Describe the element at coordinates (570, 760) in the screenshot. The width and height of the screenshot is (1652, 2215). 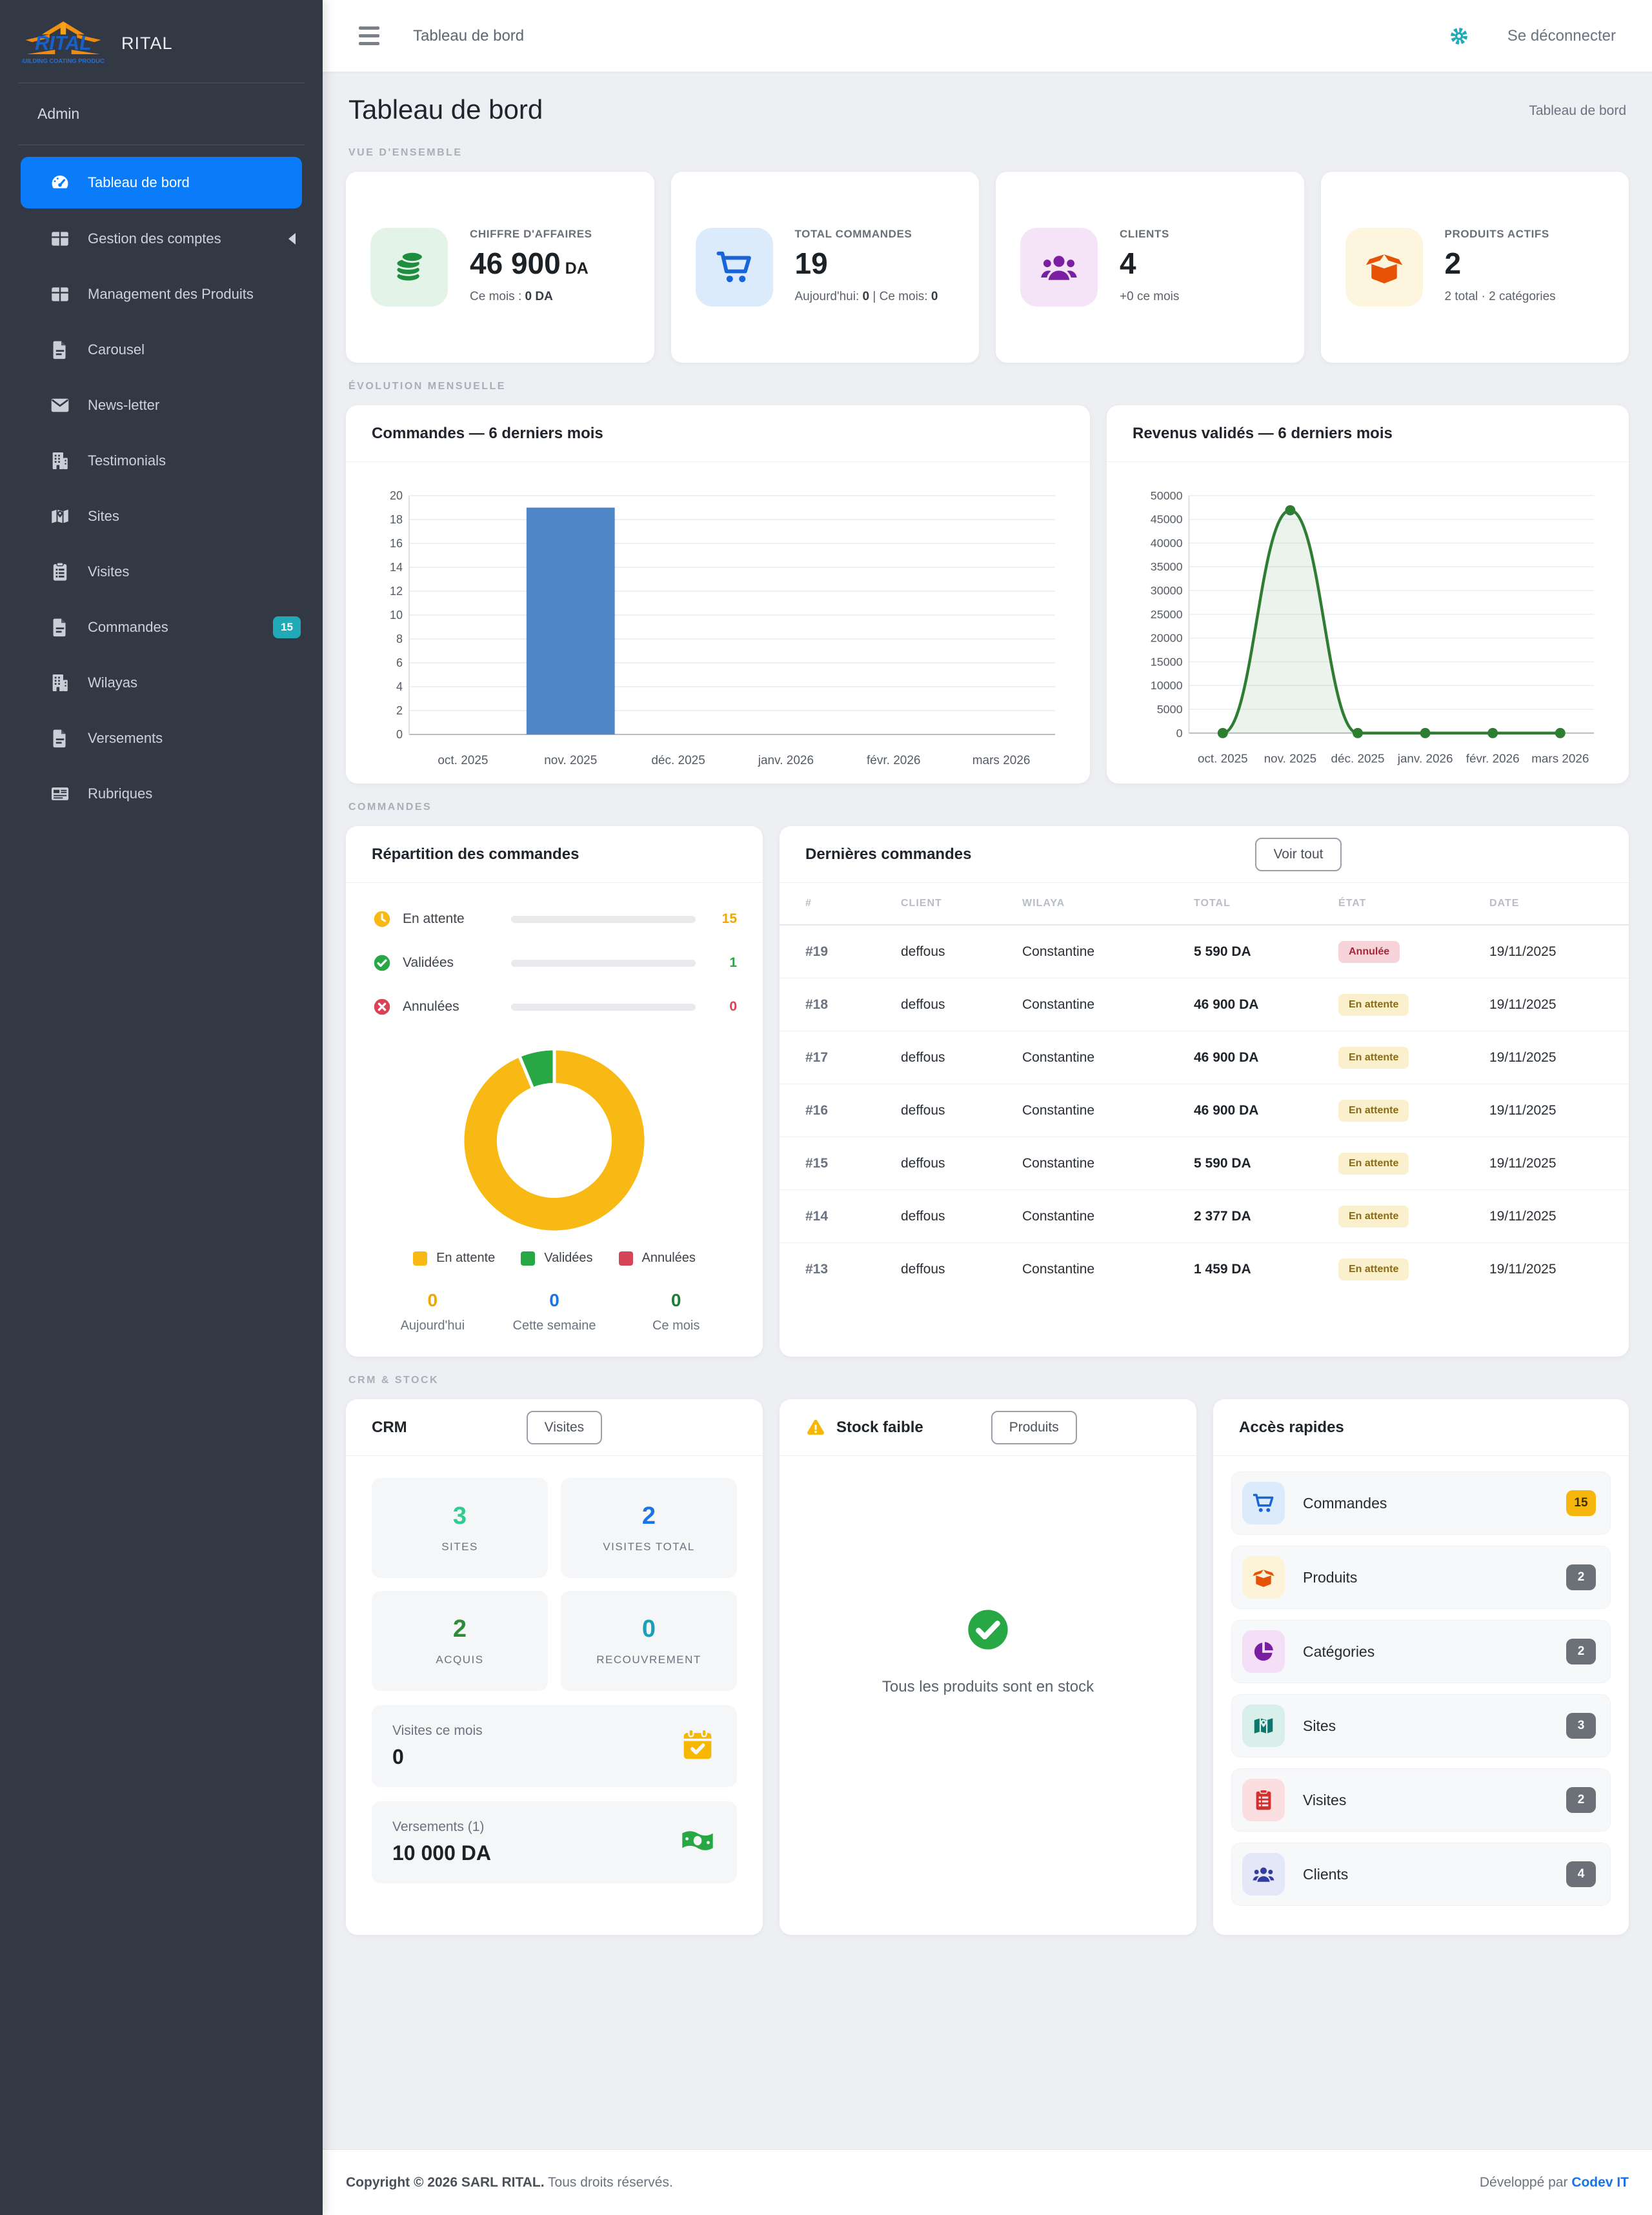
I see `svg-text: nov. 2025` at that location.